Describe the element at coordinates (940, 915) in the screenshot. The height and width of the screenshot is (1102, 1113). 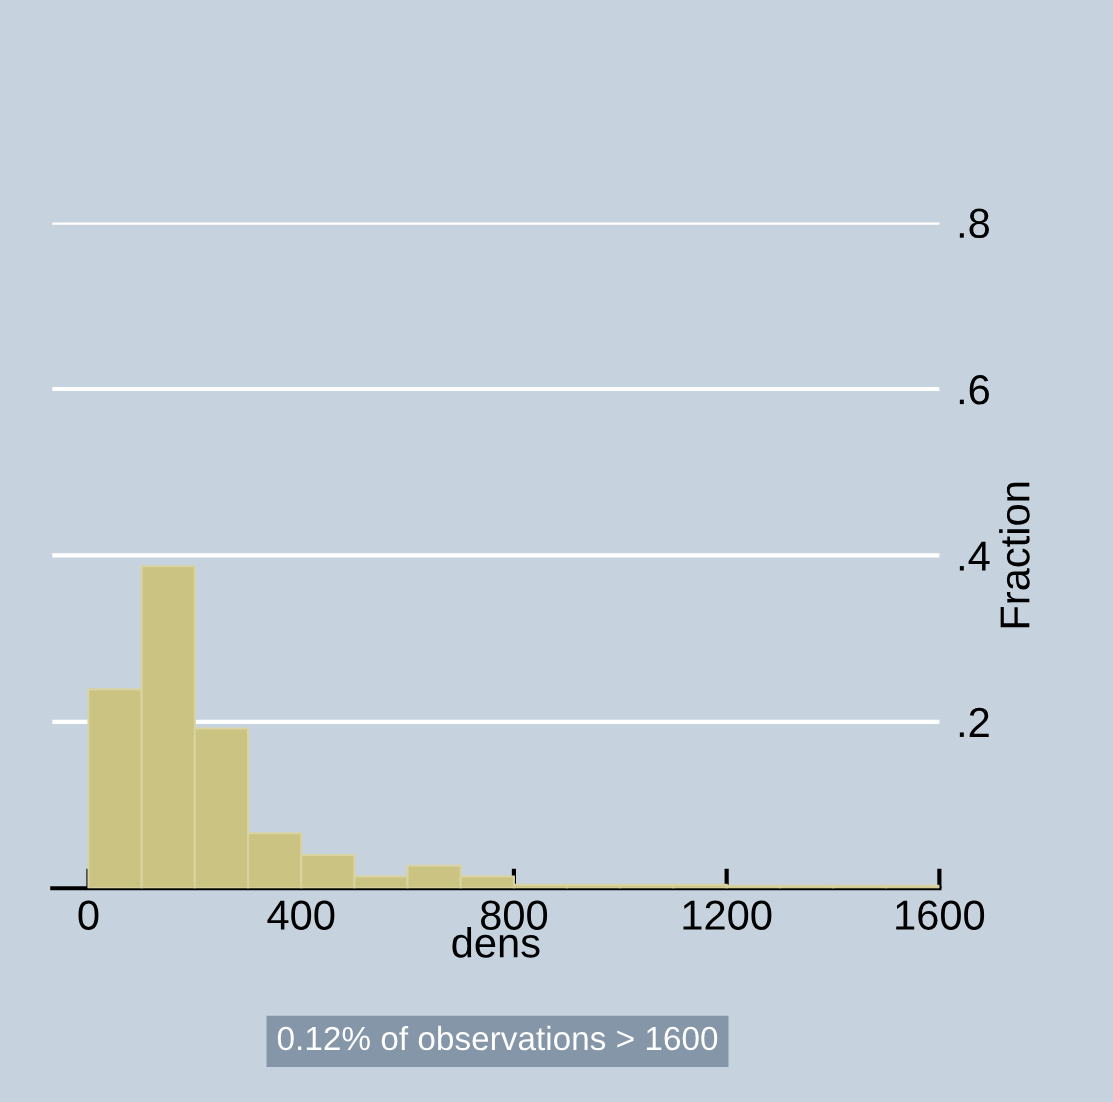
I see `x-tick-label: 1600` at that location.